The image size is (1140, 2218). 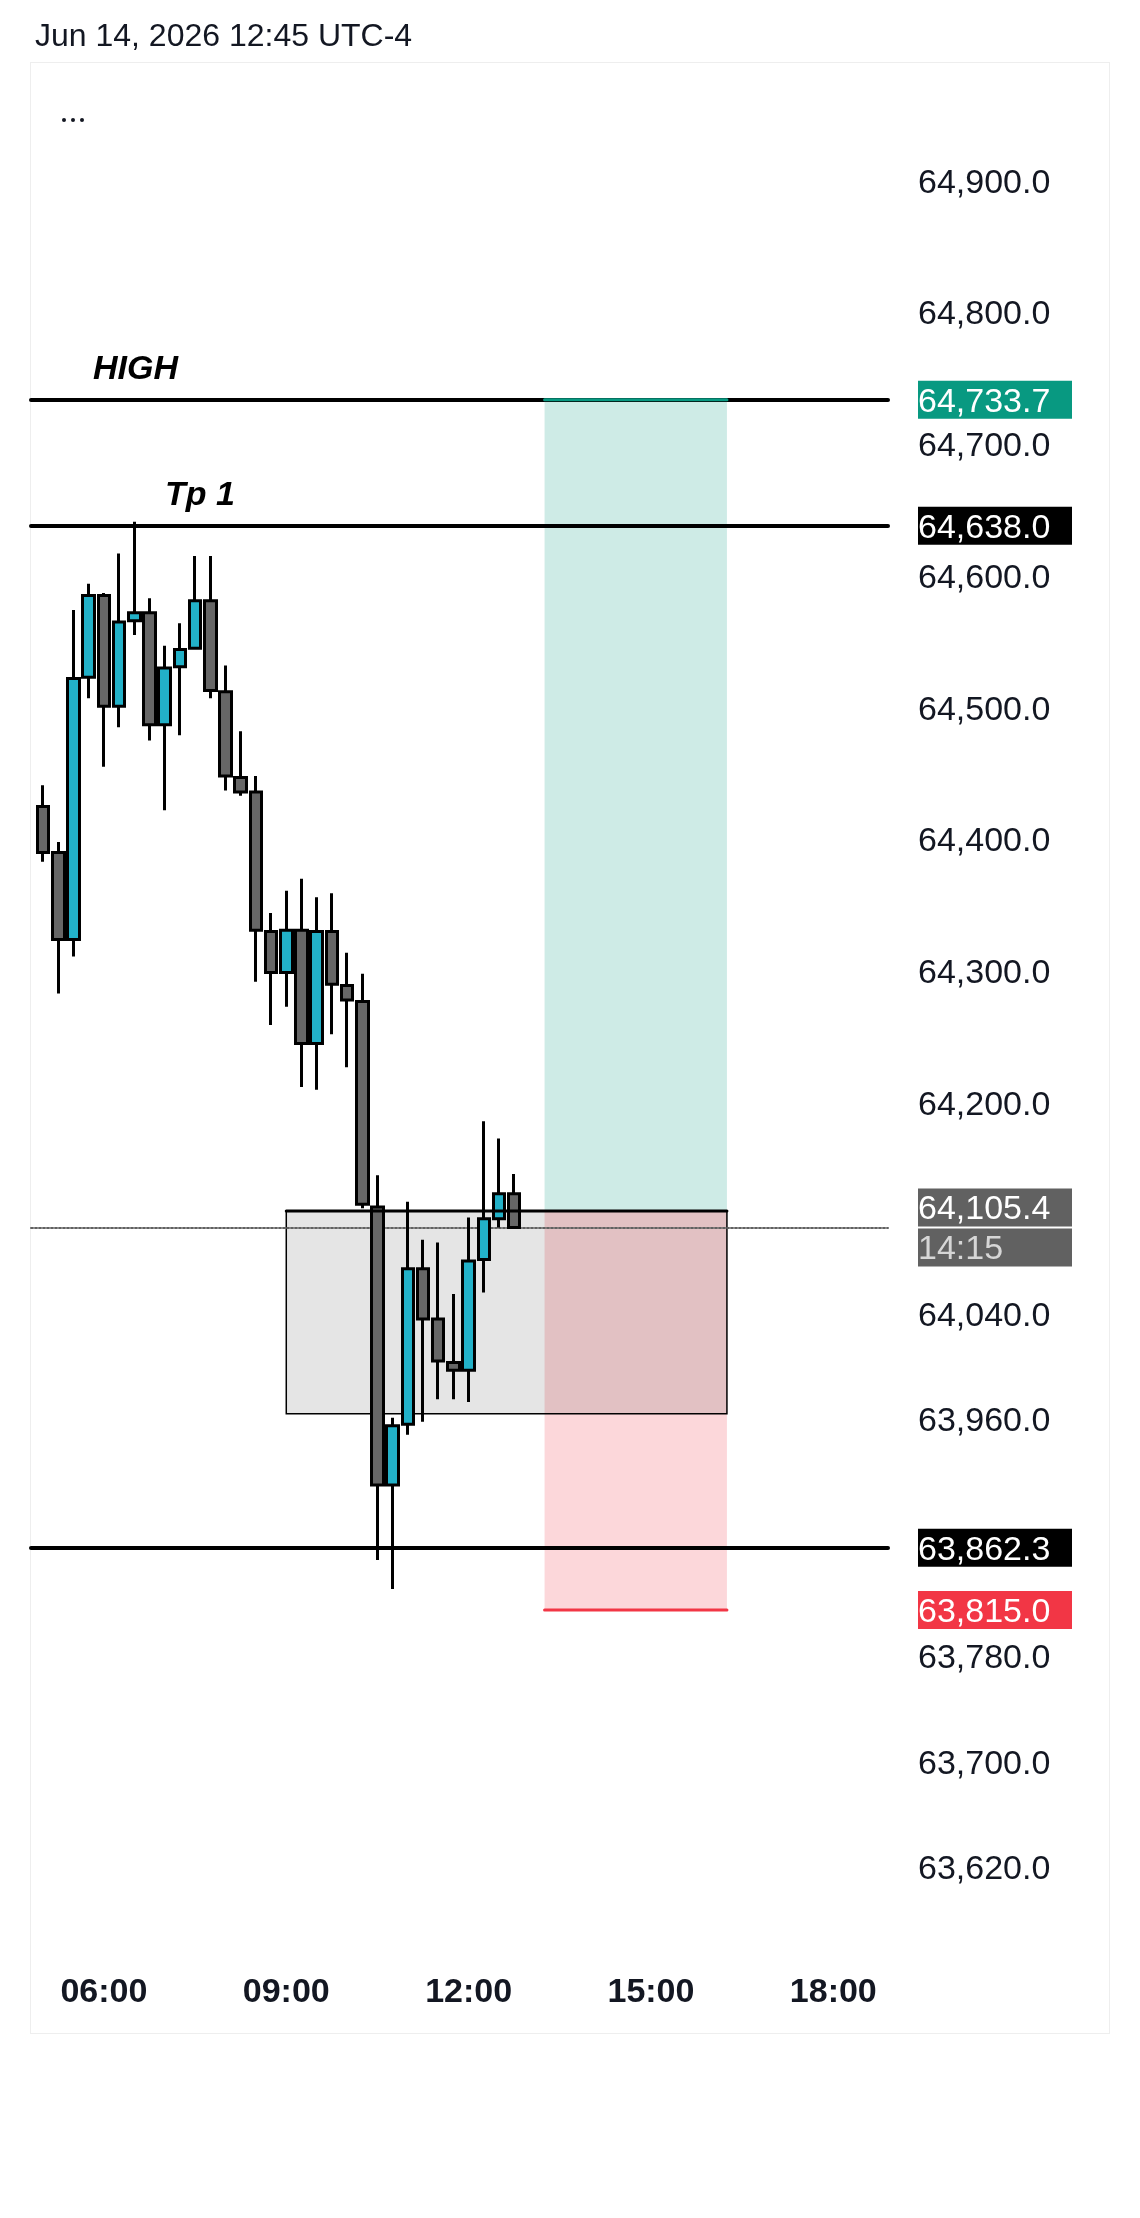 What do you see at coordinates (984, 971) in the screenshot?
I see `y-tick-label: 64,300.0` at bounding box center [984, 971].